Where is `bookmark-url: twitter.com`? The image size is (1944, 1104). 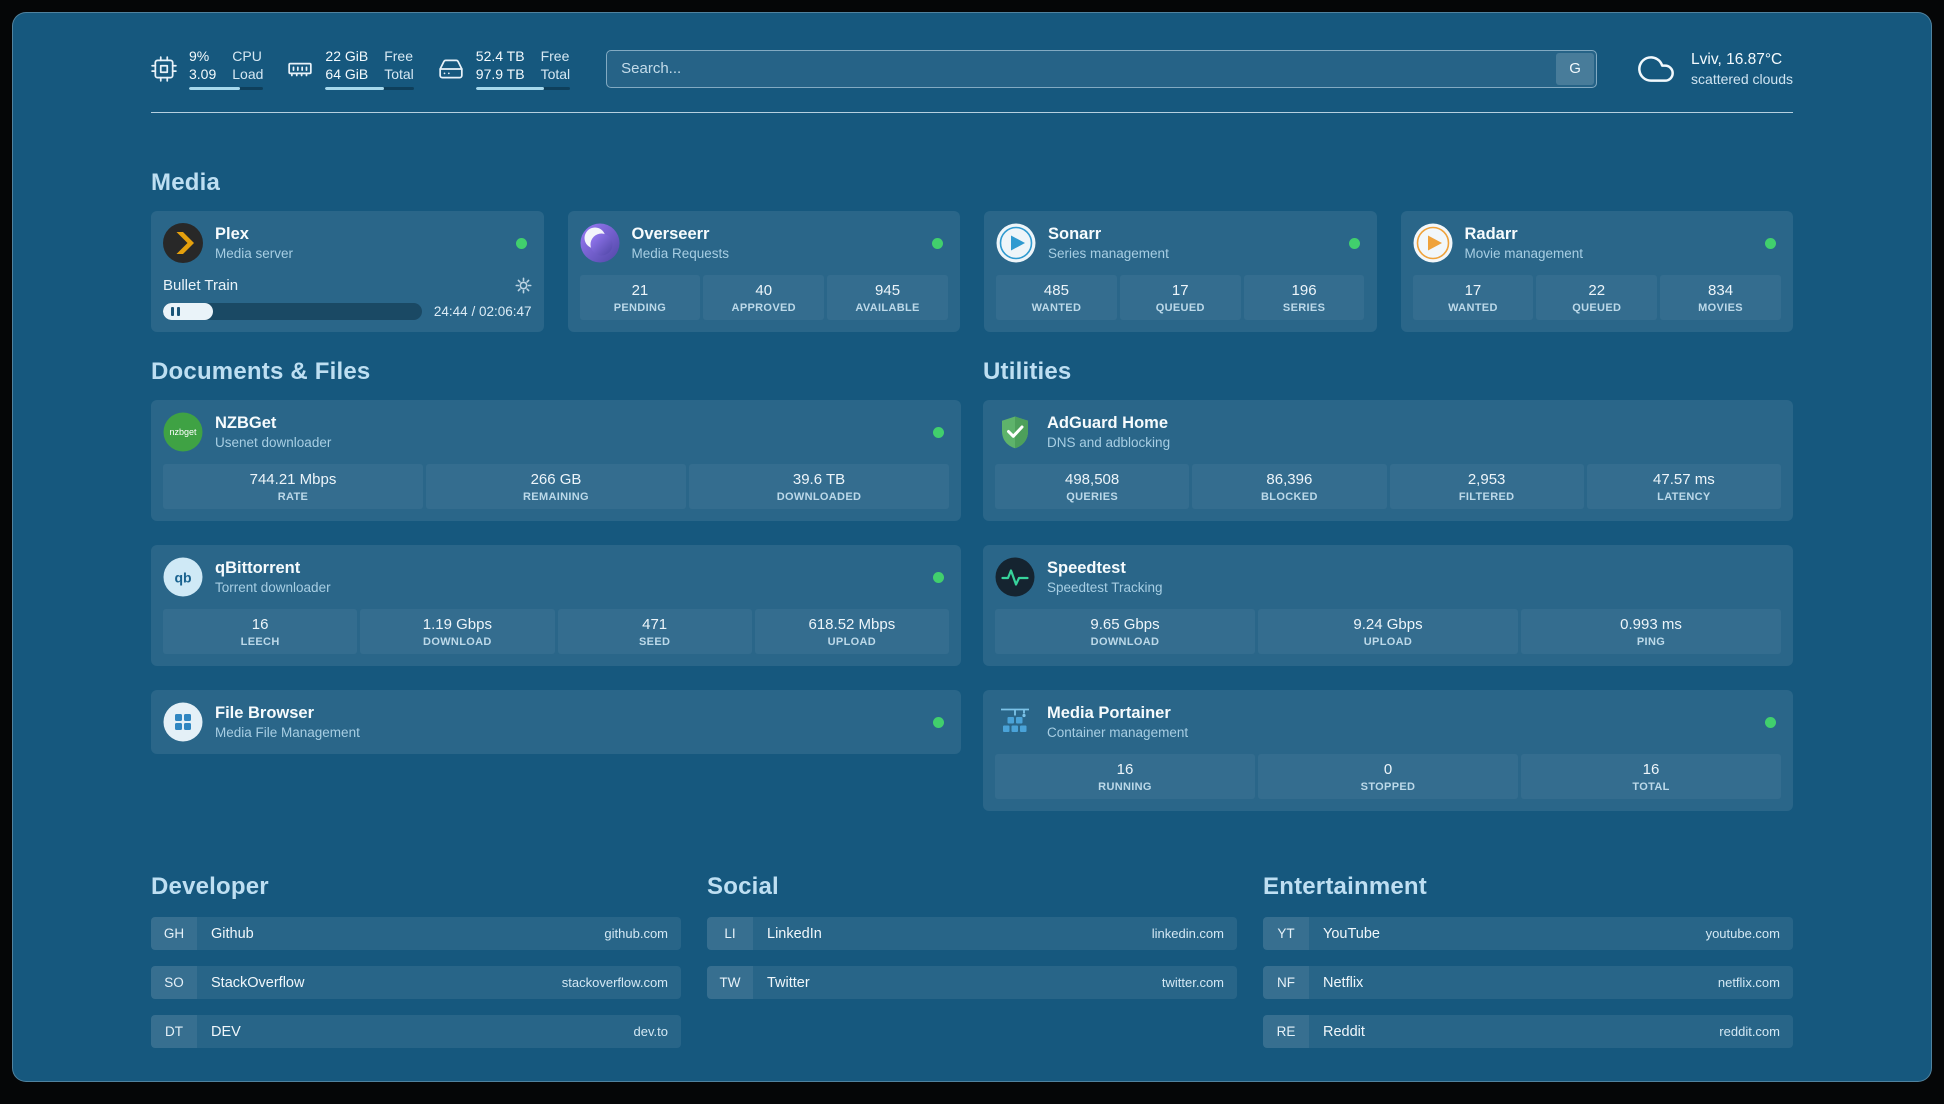
bookmark-url: twitter.com is located at coordinates (1192, 982).